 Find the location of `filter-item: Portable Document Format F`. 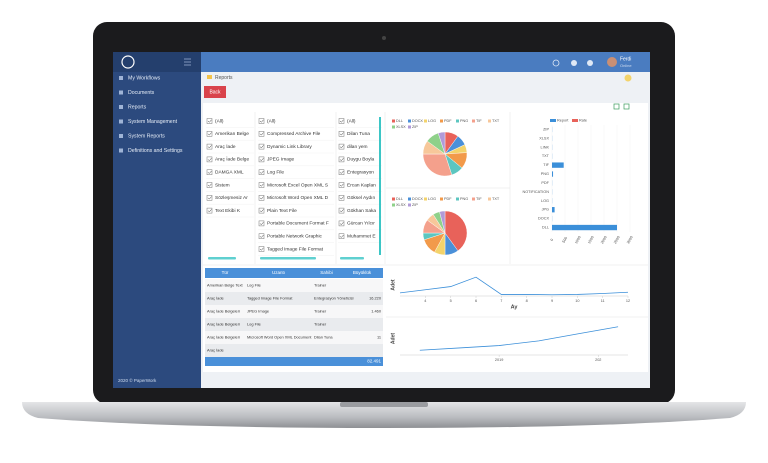

filter-item: Portable Document Format F is located at coordinates (298, 224).